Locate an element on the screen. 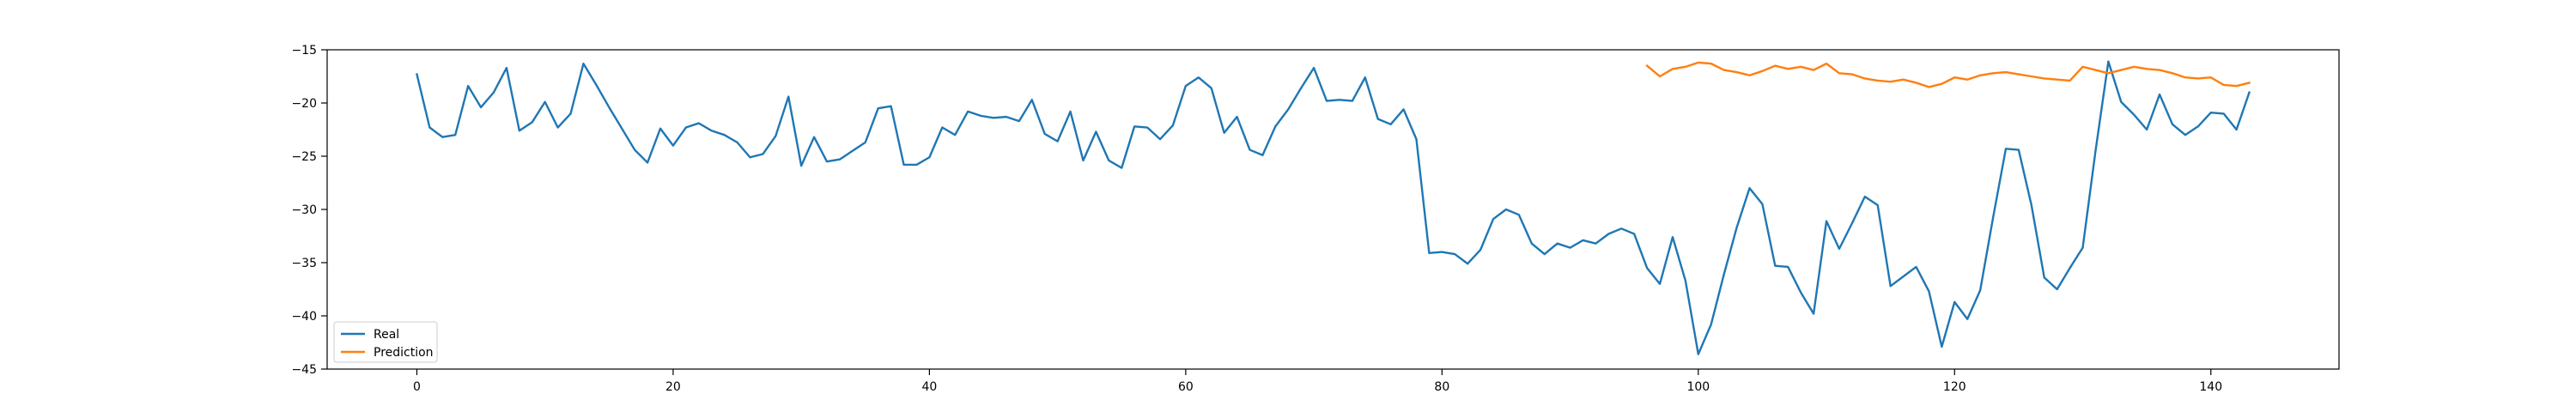 The width and height of the screenshot is (2576, 412). y-tick-label: −30 is located at coordinates (304, 210).